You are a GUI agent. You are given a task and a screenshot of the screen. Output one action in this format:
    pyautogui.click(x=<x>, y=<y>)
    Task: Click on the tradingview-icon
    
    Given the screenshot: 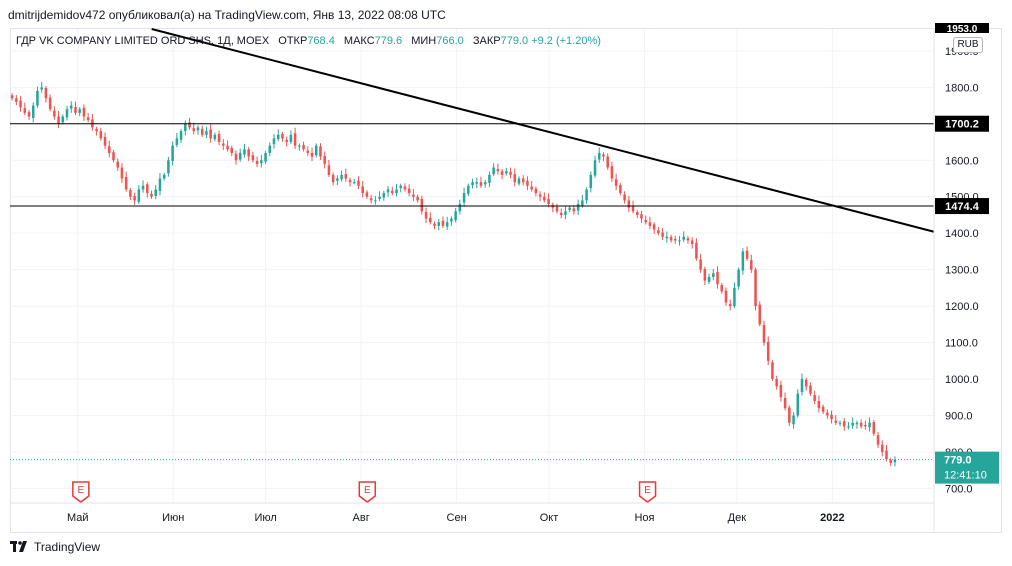 What is the action you would take?
    pyautogui.click(x=18, y=546)
    